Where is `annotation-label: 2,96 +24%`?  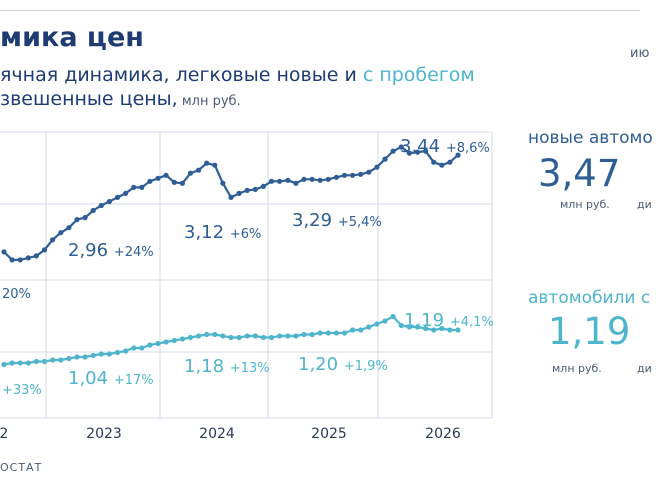
annotation-label: 2,96 +24% is located at coordinates (111, 250).